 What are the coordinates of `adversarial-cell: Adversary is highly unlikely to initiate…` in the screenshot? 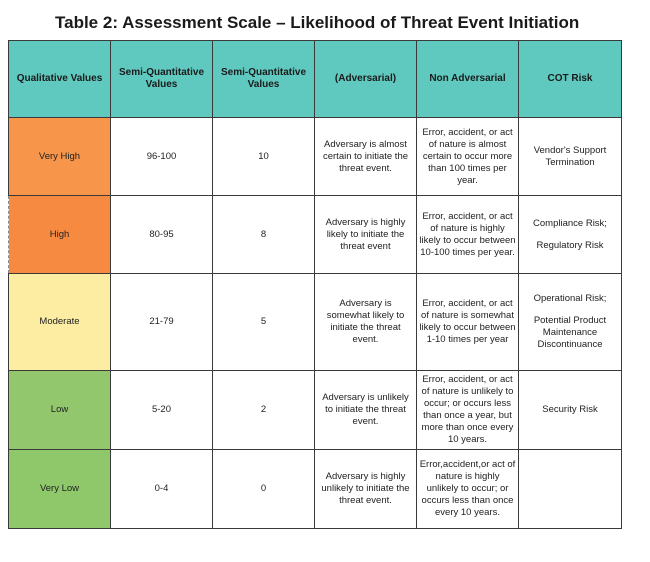 It's located at (365, 489).